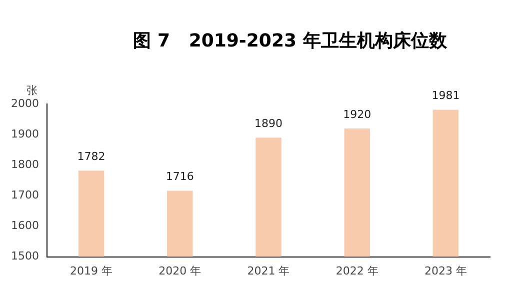 The width and height of the screenshot is (507, 287). Describe the element at coordinates (357, 114) in the screenshot. I see `data-label: 1920` at that location.